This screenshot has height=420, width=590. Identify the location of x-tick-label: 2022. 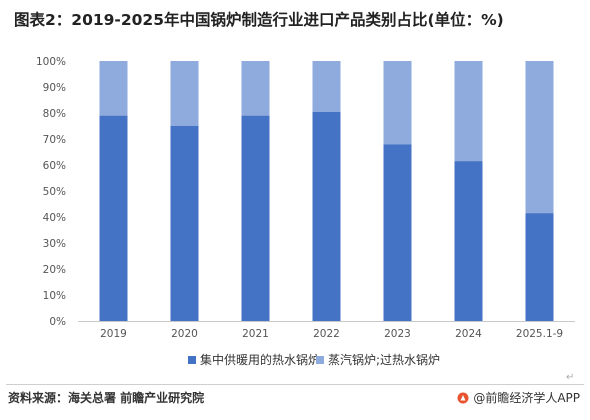
(326, 334).